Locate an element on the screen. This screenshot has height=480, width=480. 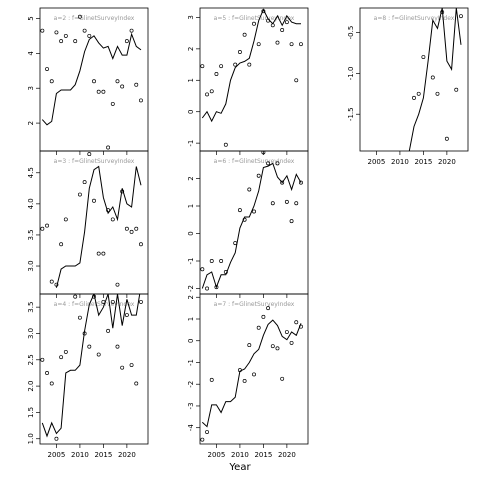
y-tick-label: 1 is located at coordinates (191, 80).